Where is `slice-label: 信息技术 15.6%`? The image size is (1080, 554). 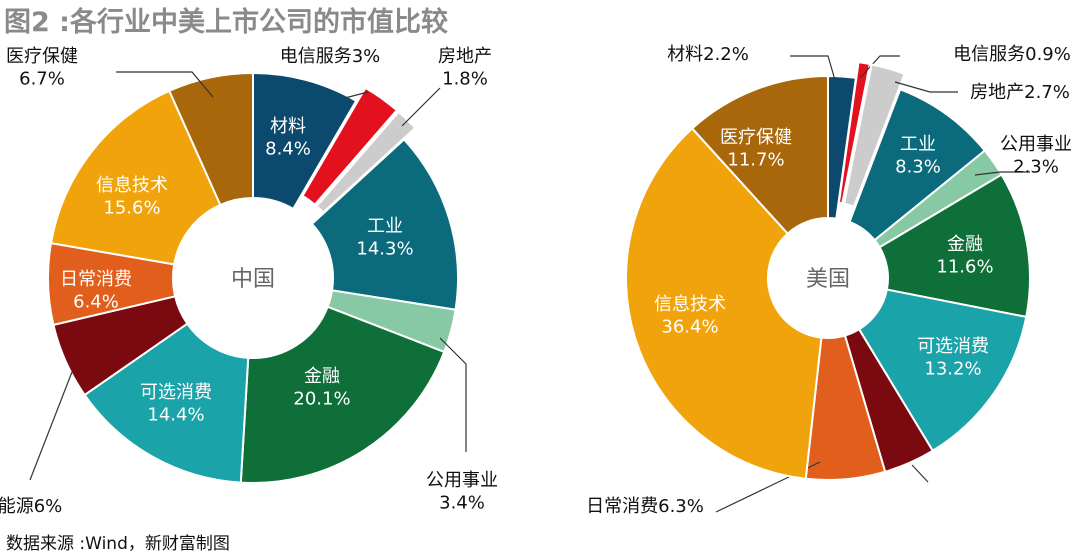
slice-label: 信息技术 15.6% is located at coordinates (132, 197).